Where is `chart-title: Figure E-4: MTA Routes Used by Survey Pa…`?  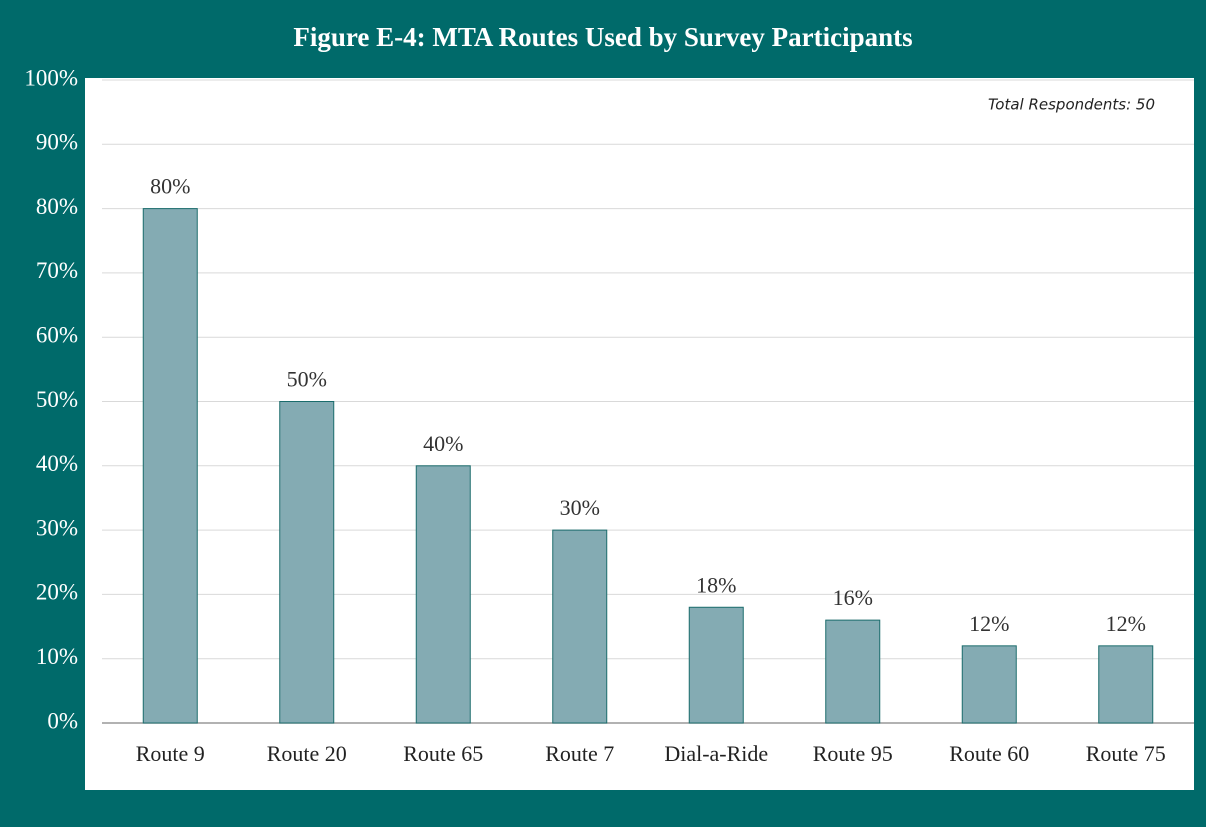
chart-title: Figure E-4: MTA Routes Used by Survey Pa… is located at coordinates (602, 37).